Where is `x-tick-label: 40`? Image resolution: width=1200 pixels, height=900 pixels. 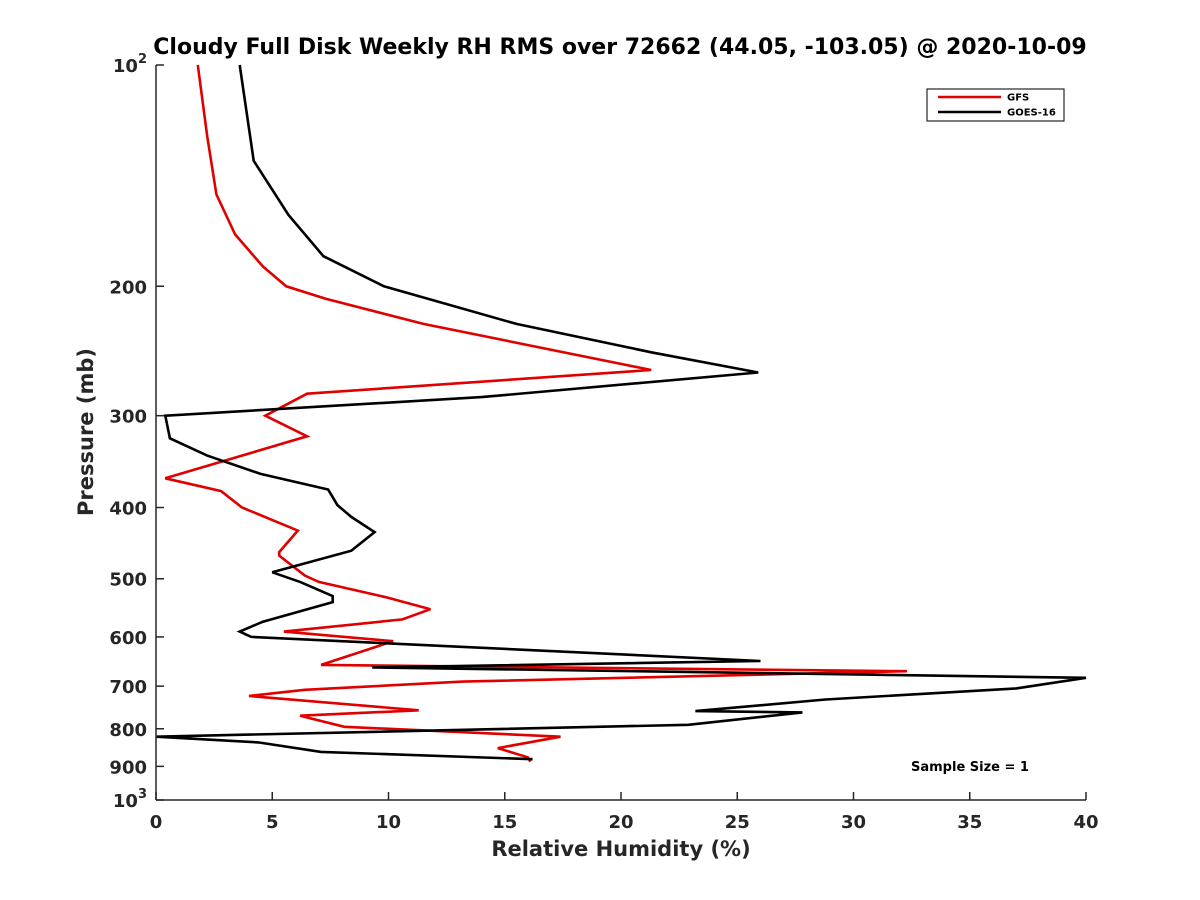 x-tick-label: 40 is located at coordinates (1085, 822).